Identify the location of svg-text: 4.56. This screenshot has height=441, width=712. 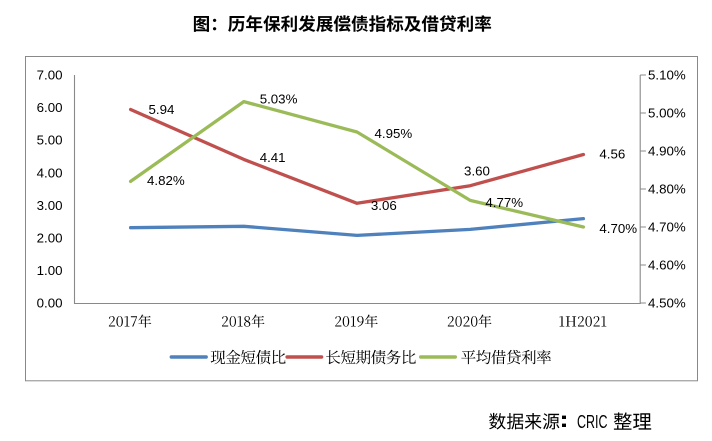
(612, 154).